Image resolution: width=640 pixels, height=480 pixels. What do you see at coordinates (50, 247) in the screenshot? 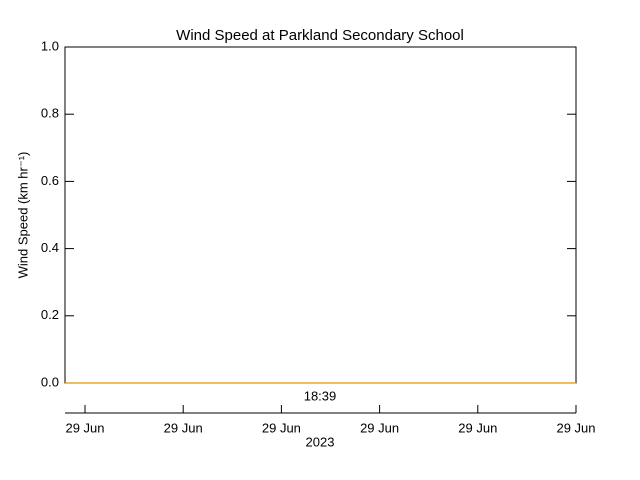
I see `y-tick-label: 0.4` at bounding box center [50, 247].